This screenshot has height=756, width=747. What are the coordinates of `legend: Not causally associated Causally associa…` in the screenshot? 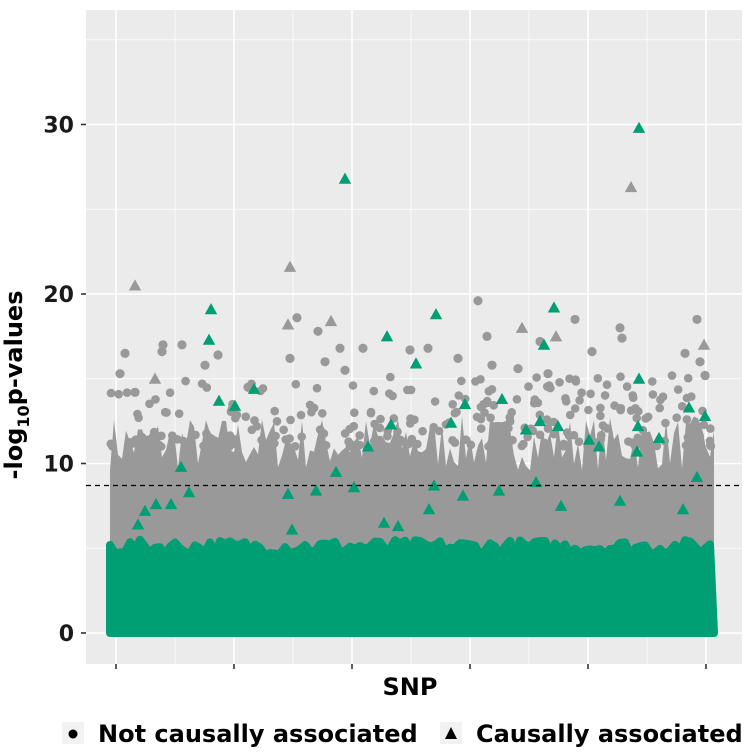 It's located at (402, 734).